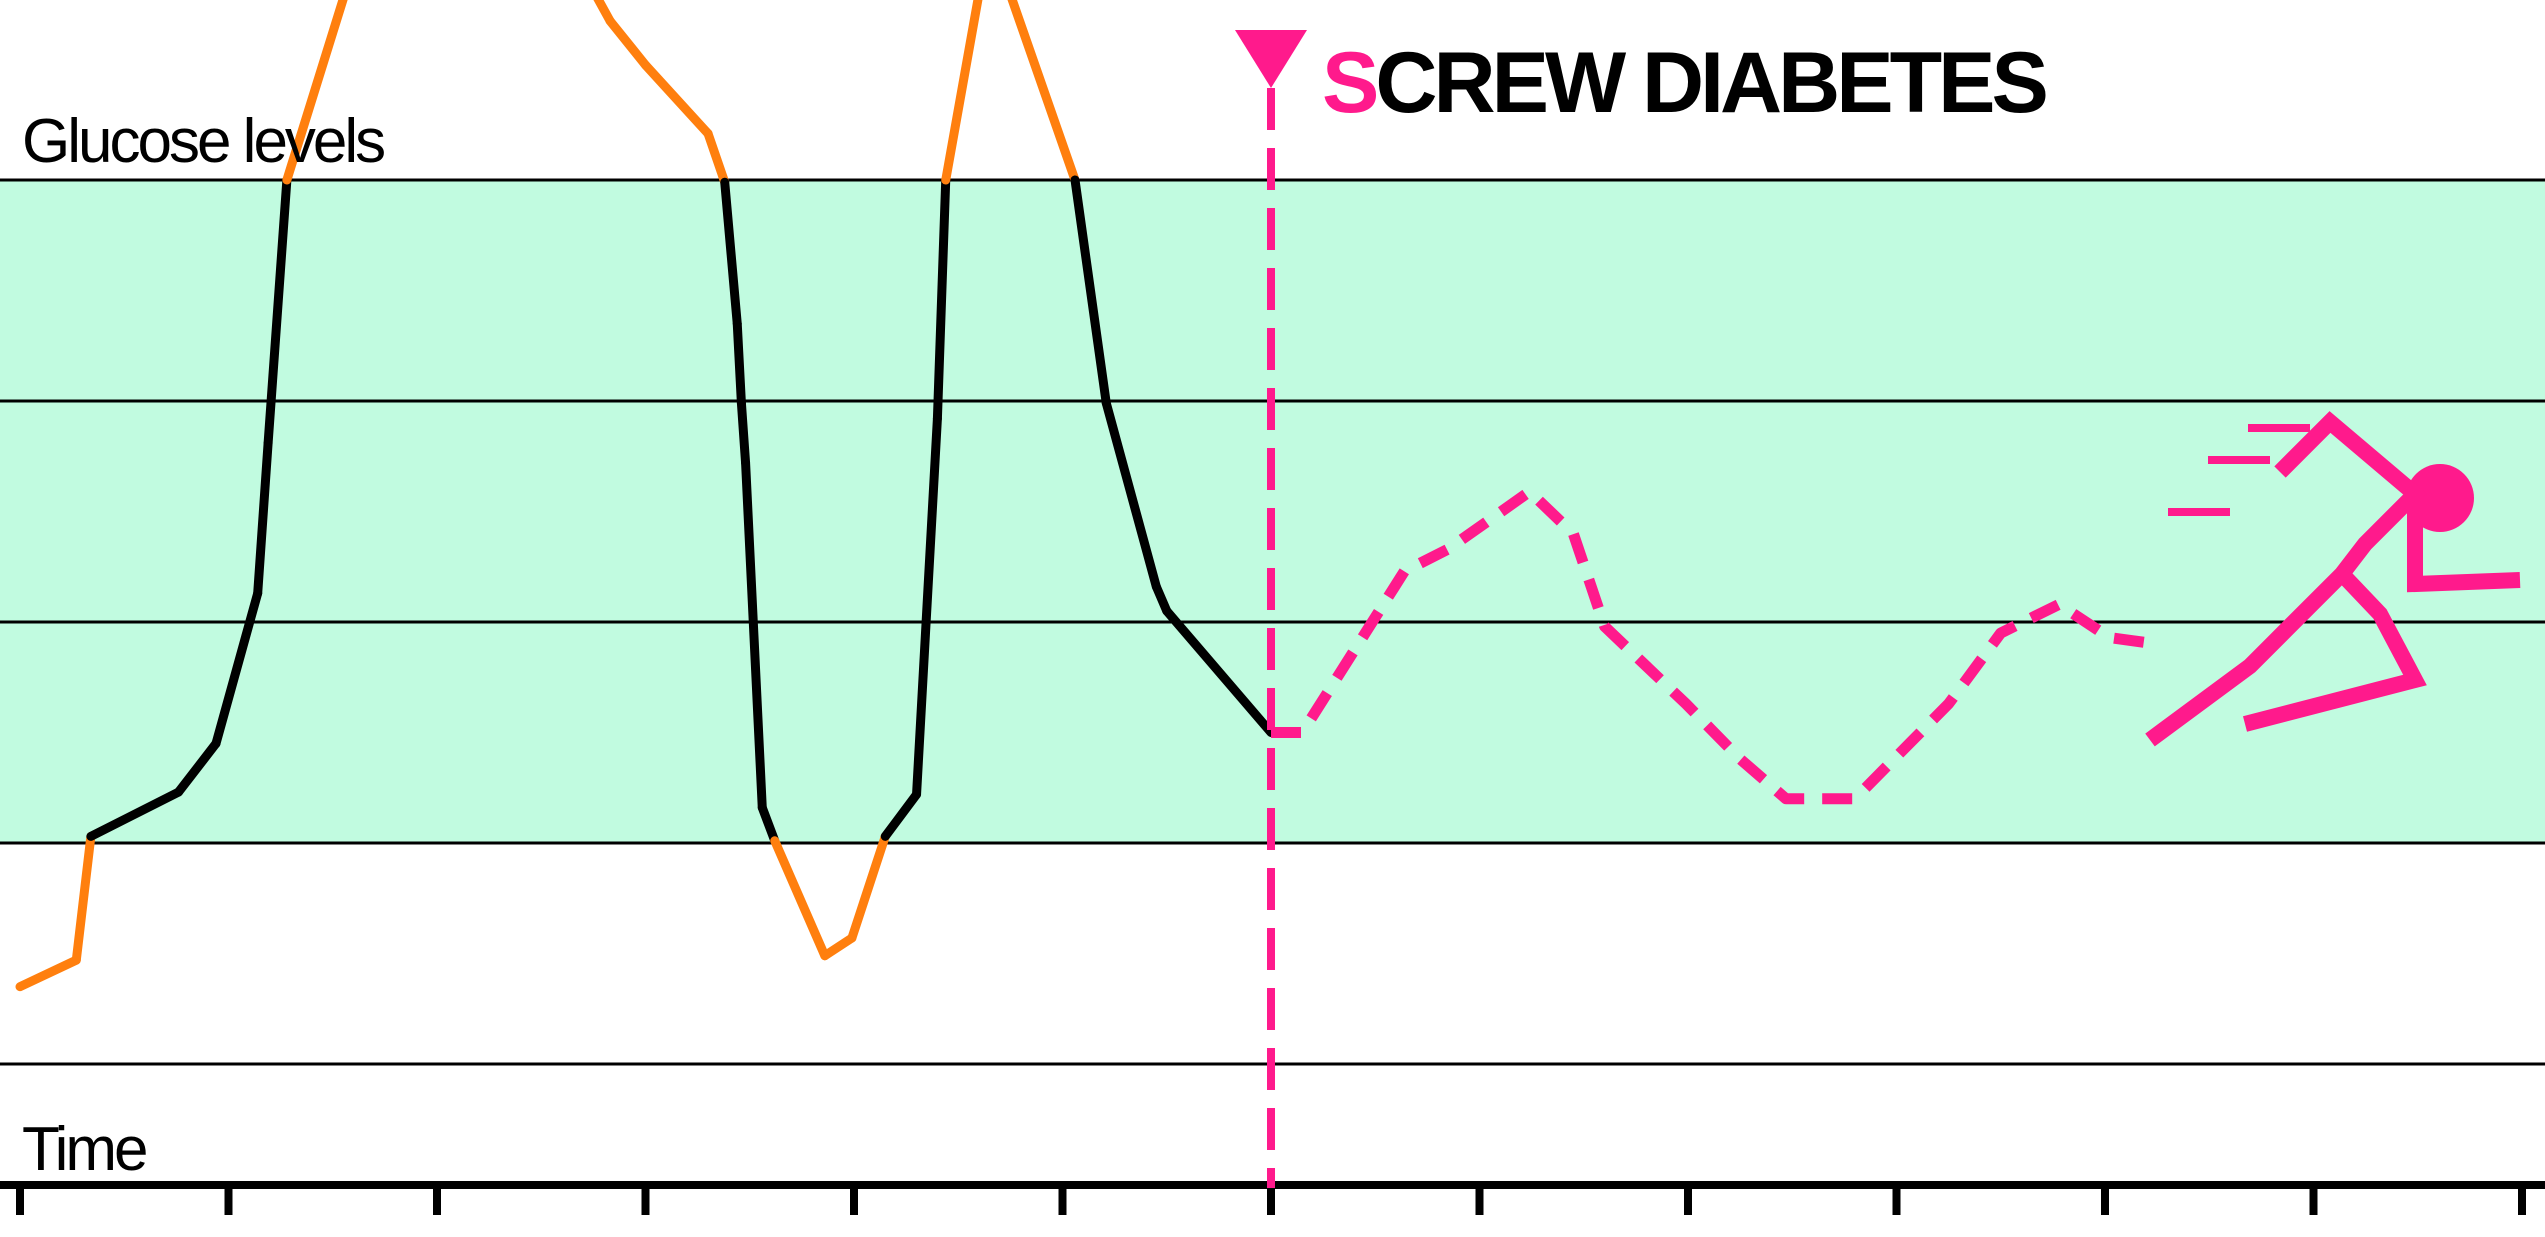 The width and height of the screenshot is (2545, 1237). I want to click on y-axis-label: Glucose levels, so click(203, 141).